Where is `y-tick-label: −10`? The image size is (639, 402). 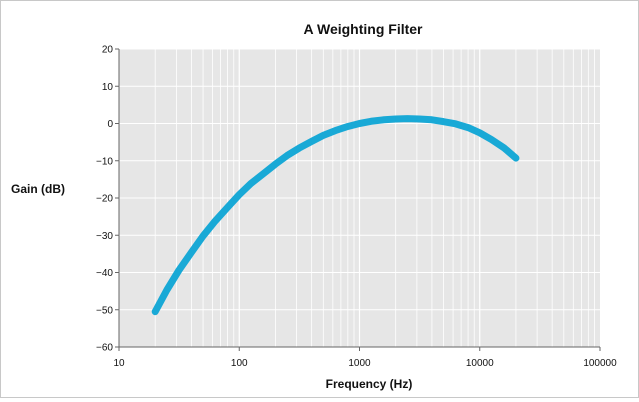 y-tick-label: −10 is located at coordinates (104, 161).